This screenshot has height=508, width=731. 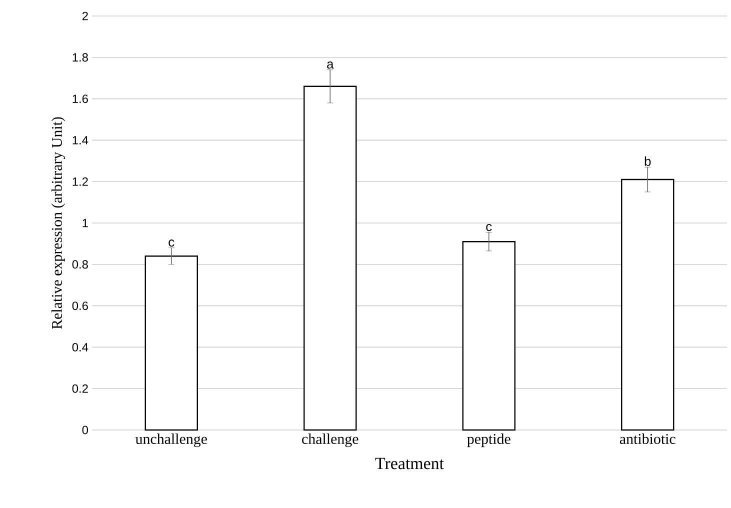 What do you see at coordinates (330, 65) in the screenshot?
I see `annotation: a` at bounding box center [330, 65].